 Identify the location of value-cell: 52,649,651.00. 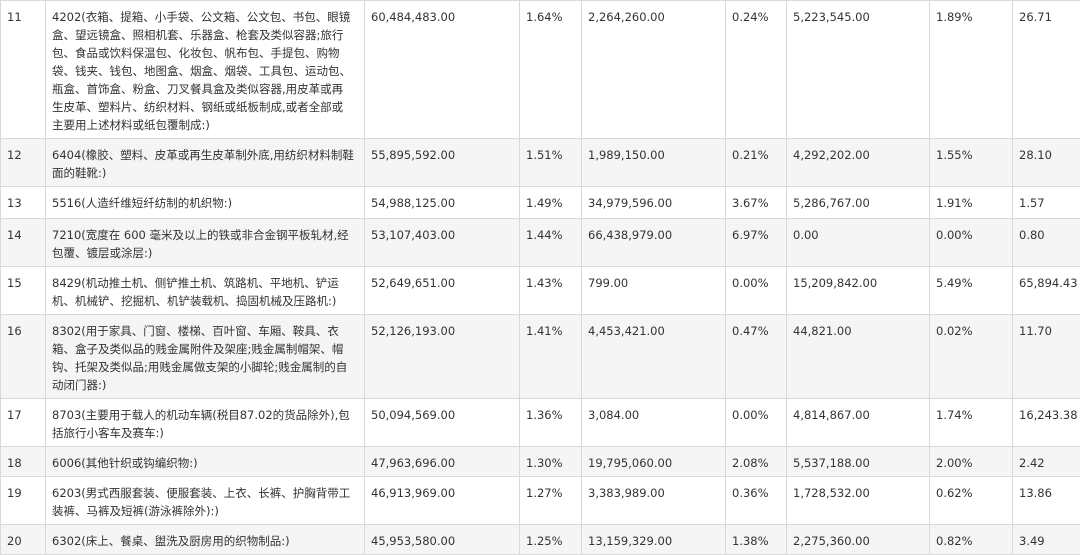
(442, 291).